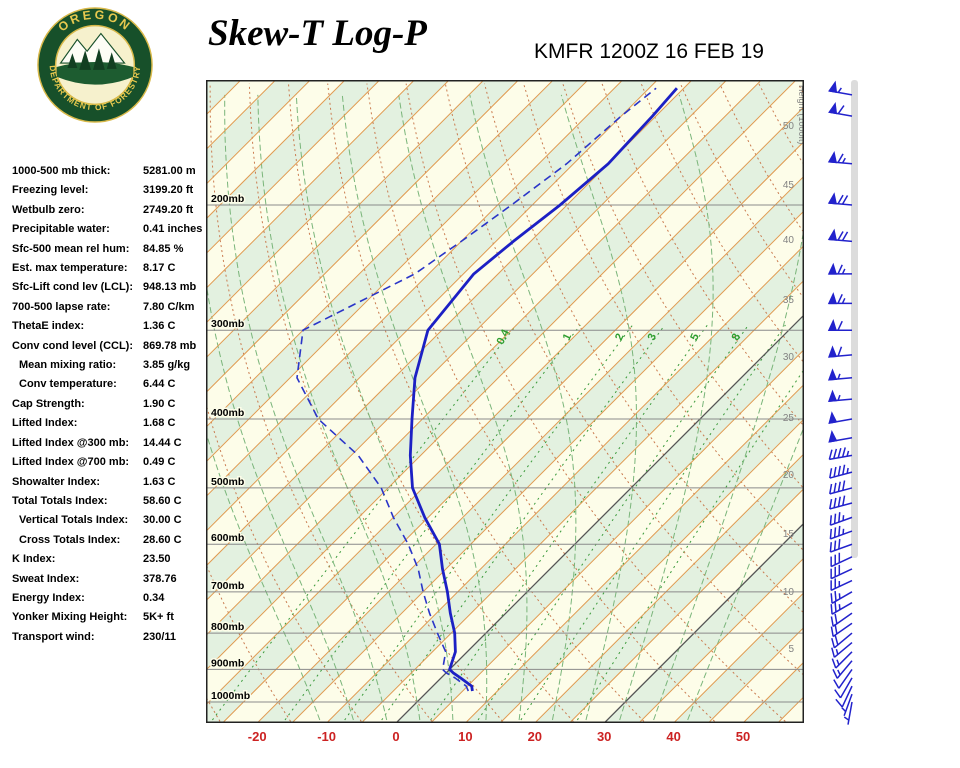 The width and height of the screenshot is (960, 768). Describe the element at coordinates (111, 579) in the screenshot. I see `stat-row: Sweat Index: 378.76` at that location.